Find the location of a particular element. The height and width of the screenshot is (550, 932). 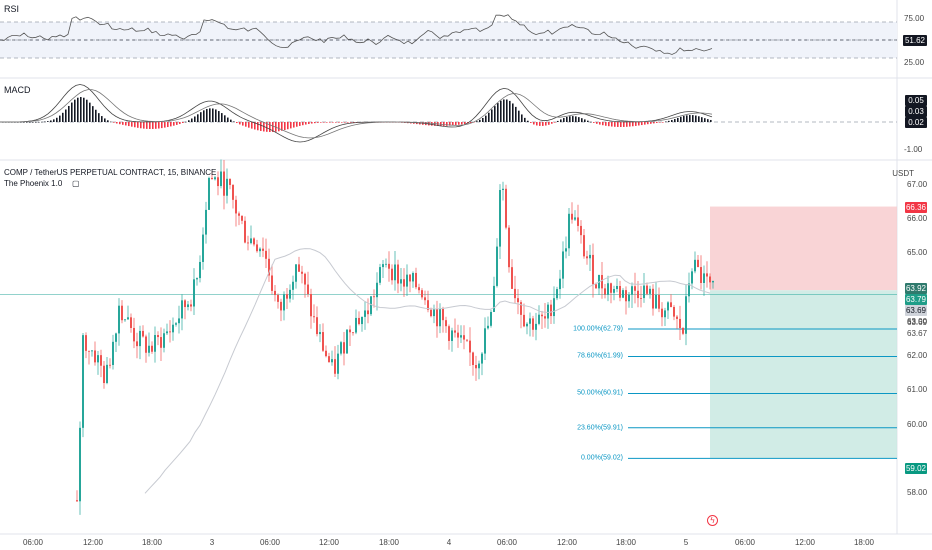

rsi-line is located at coordinates (356, 34).